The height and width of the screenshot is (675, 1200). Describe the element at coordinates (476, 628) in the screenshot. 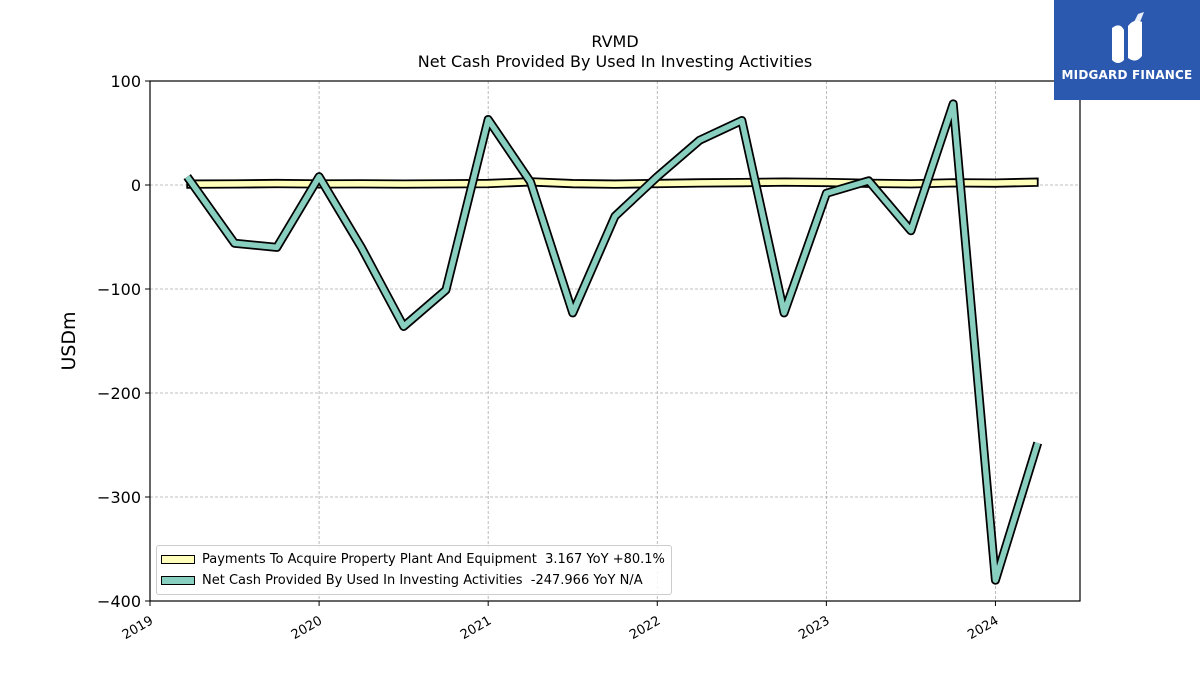

I see `x-tick-label: 2021` at that location.